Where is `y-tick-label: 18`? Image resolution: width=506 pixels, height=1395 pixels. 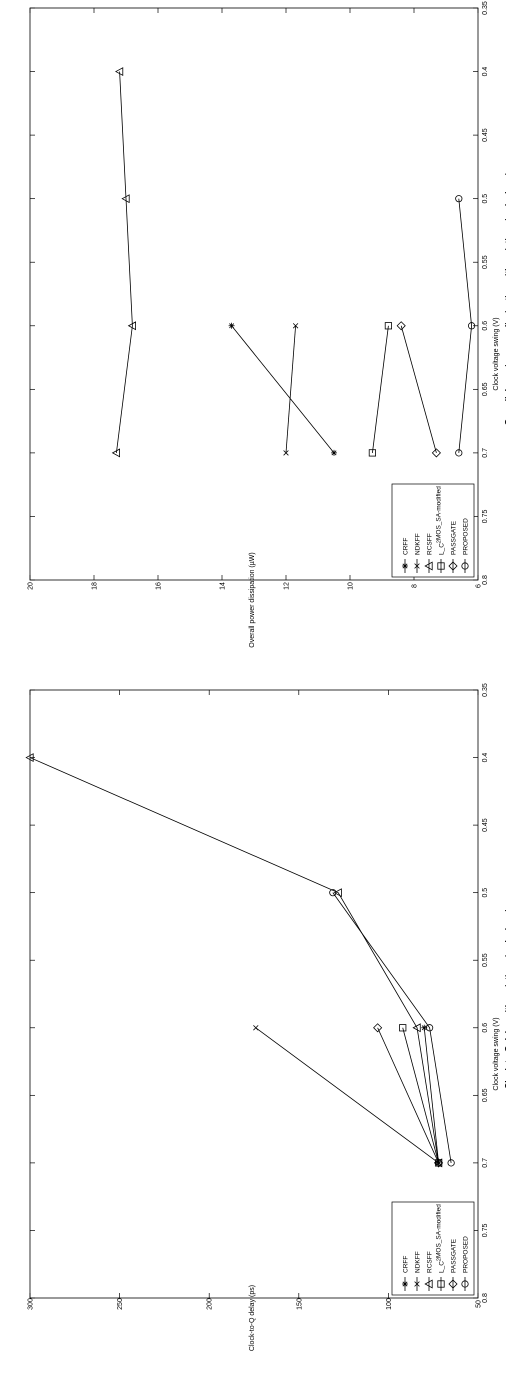 y-tick-label: 18 is located at coordinates (95, 586).